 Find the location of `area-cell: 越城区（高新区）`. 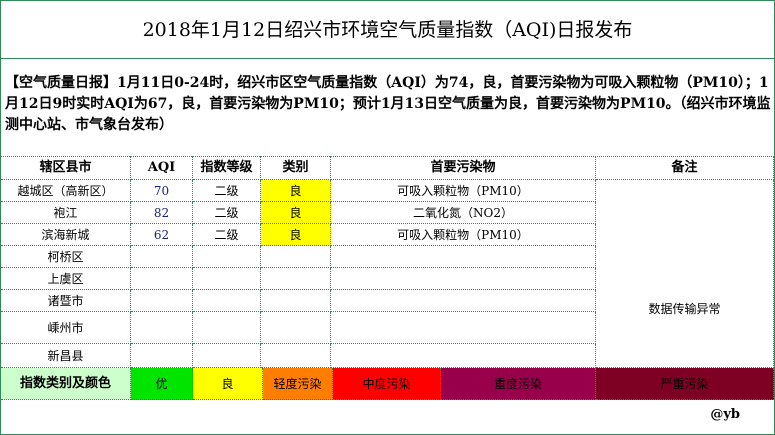

area-cell: 越城区（高新区） is located at coordinates (66, 191).